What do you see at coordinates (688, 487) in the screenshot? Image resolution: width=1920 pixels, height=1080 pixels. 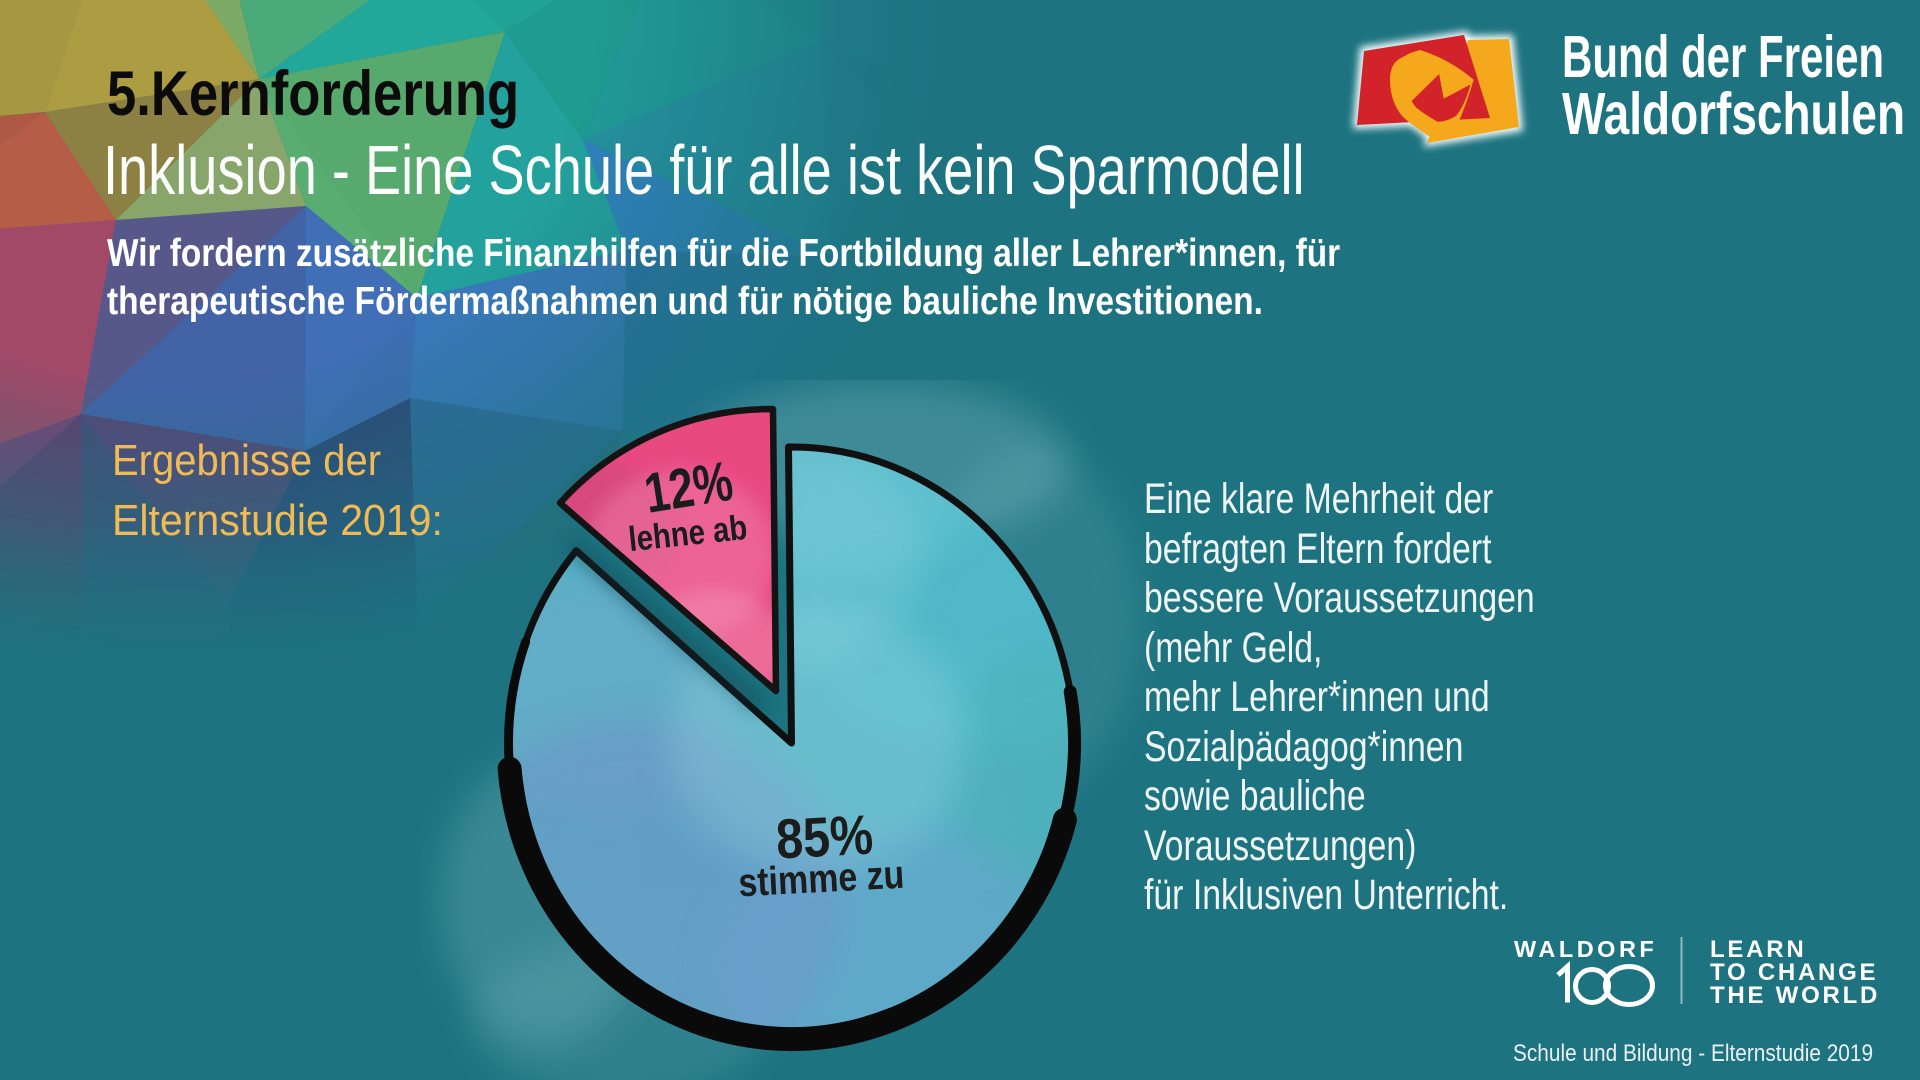 I see `svg-text: 12%` at bounding box center [688, 487].